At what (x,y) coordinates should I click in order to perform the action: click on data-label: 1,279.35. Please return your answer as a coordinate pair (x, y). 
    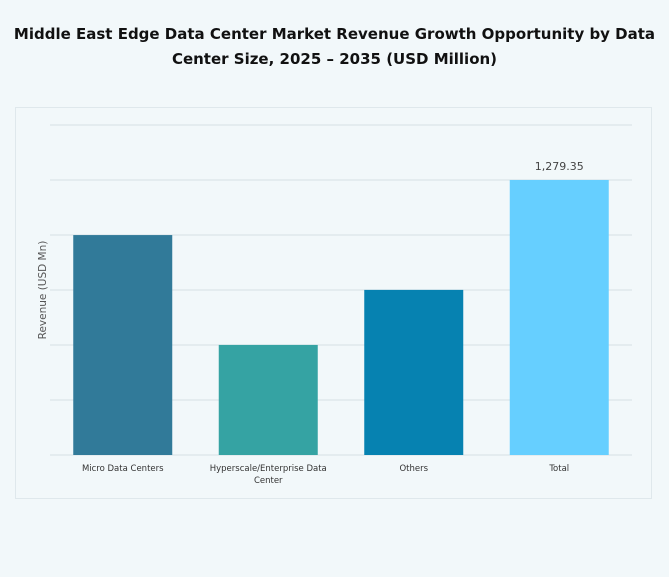
    Looking at the image, I should click on (559, 166).